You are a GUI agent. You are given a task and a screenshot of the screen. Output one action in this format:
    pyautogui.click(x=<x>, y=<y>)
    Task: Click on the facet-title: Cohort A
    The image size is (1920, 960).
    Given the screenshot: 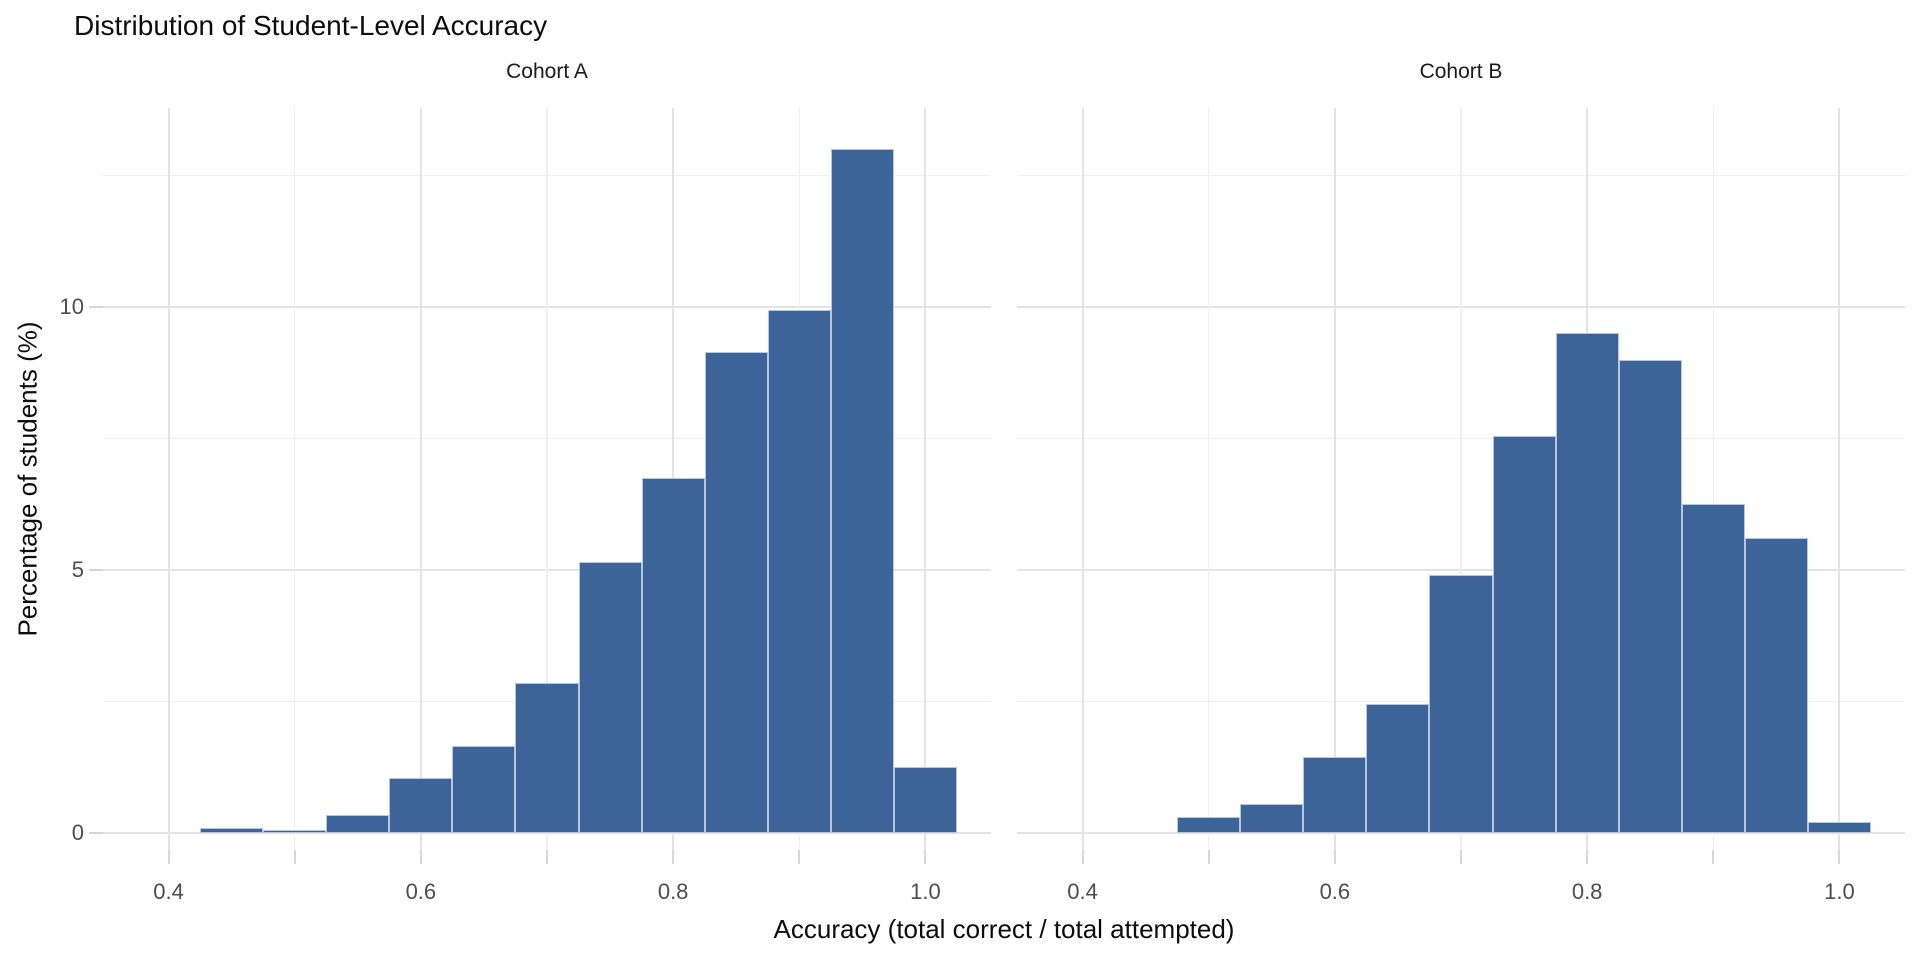 What is the action you would take?
    pyautogui.click(x=547, y=71)
    